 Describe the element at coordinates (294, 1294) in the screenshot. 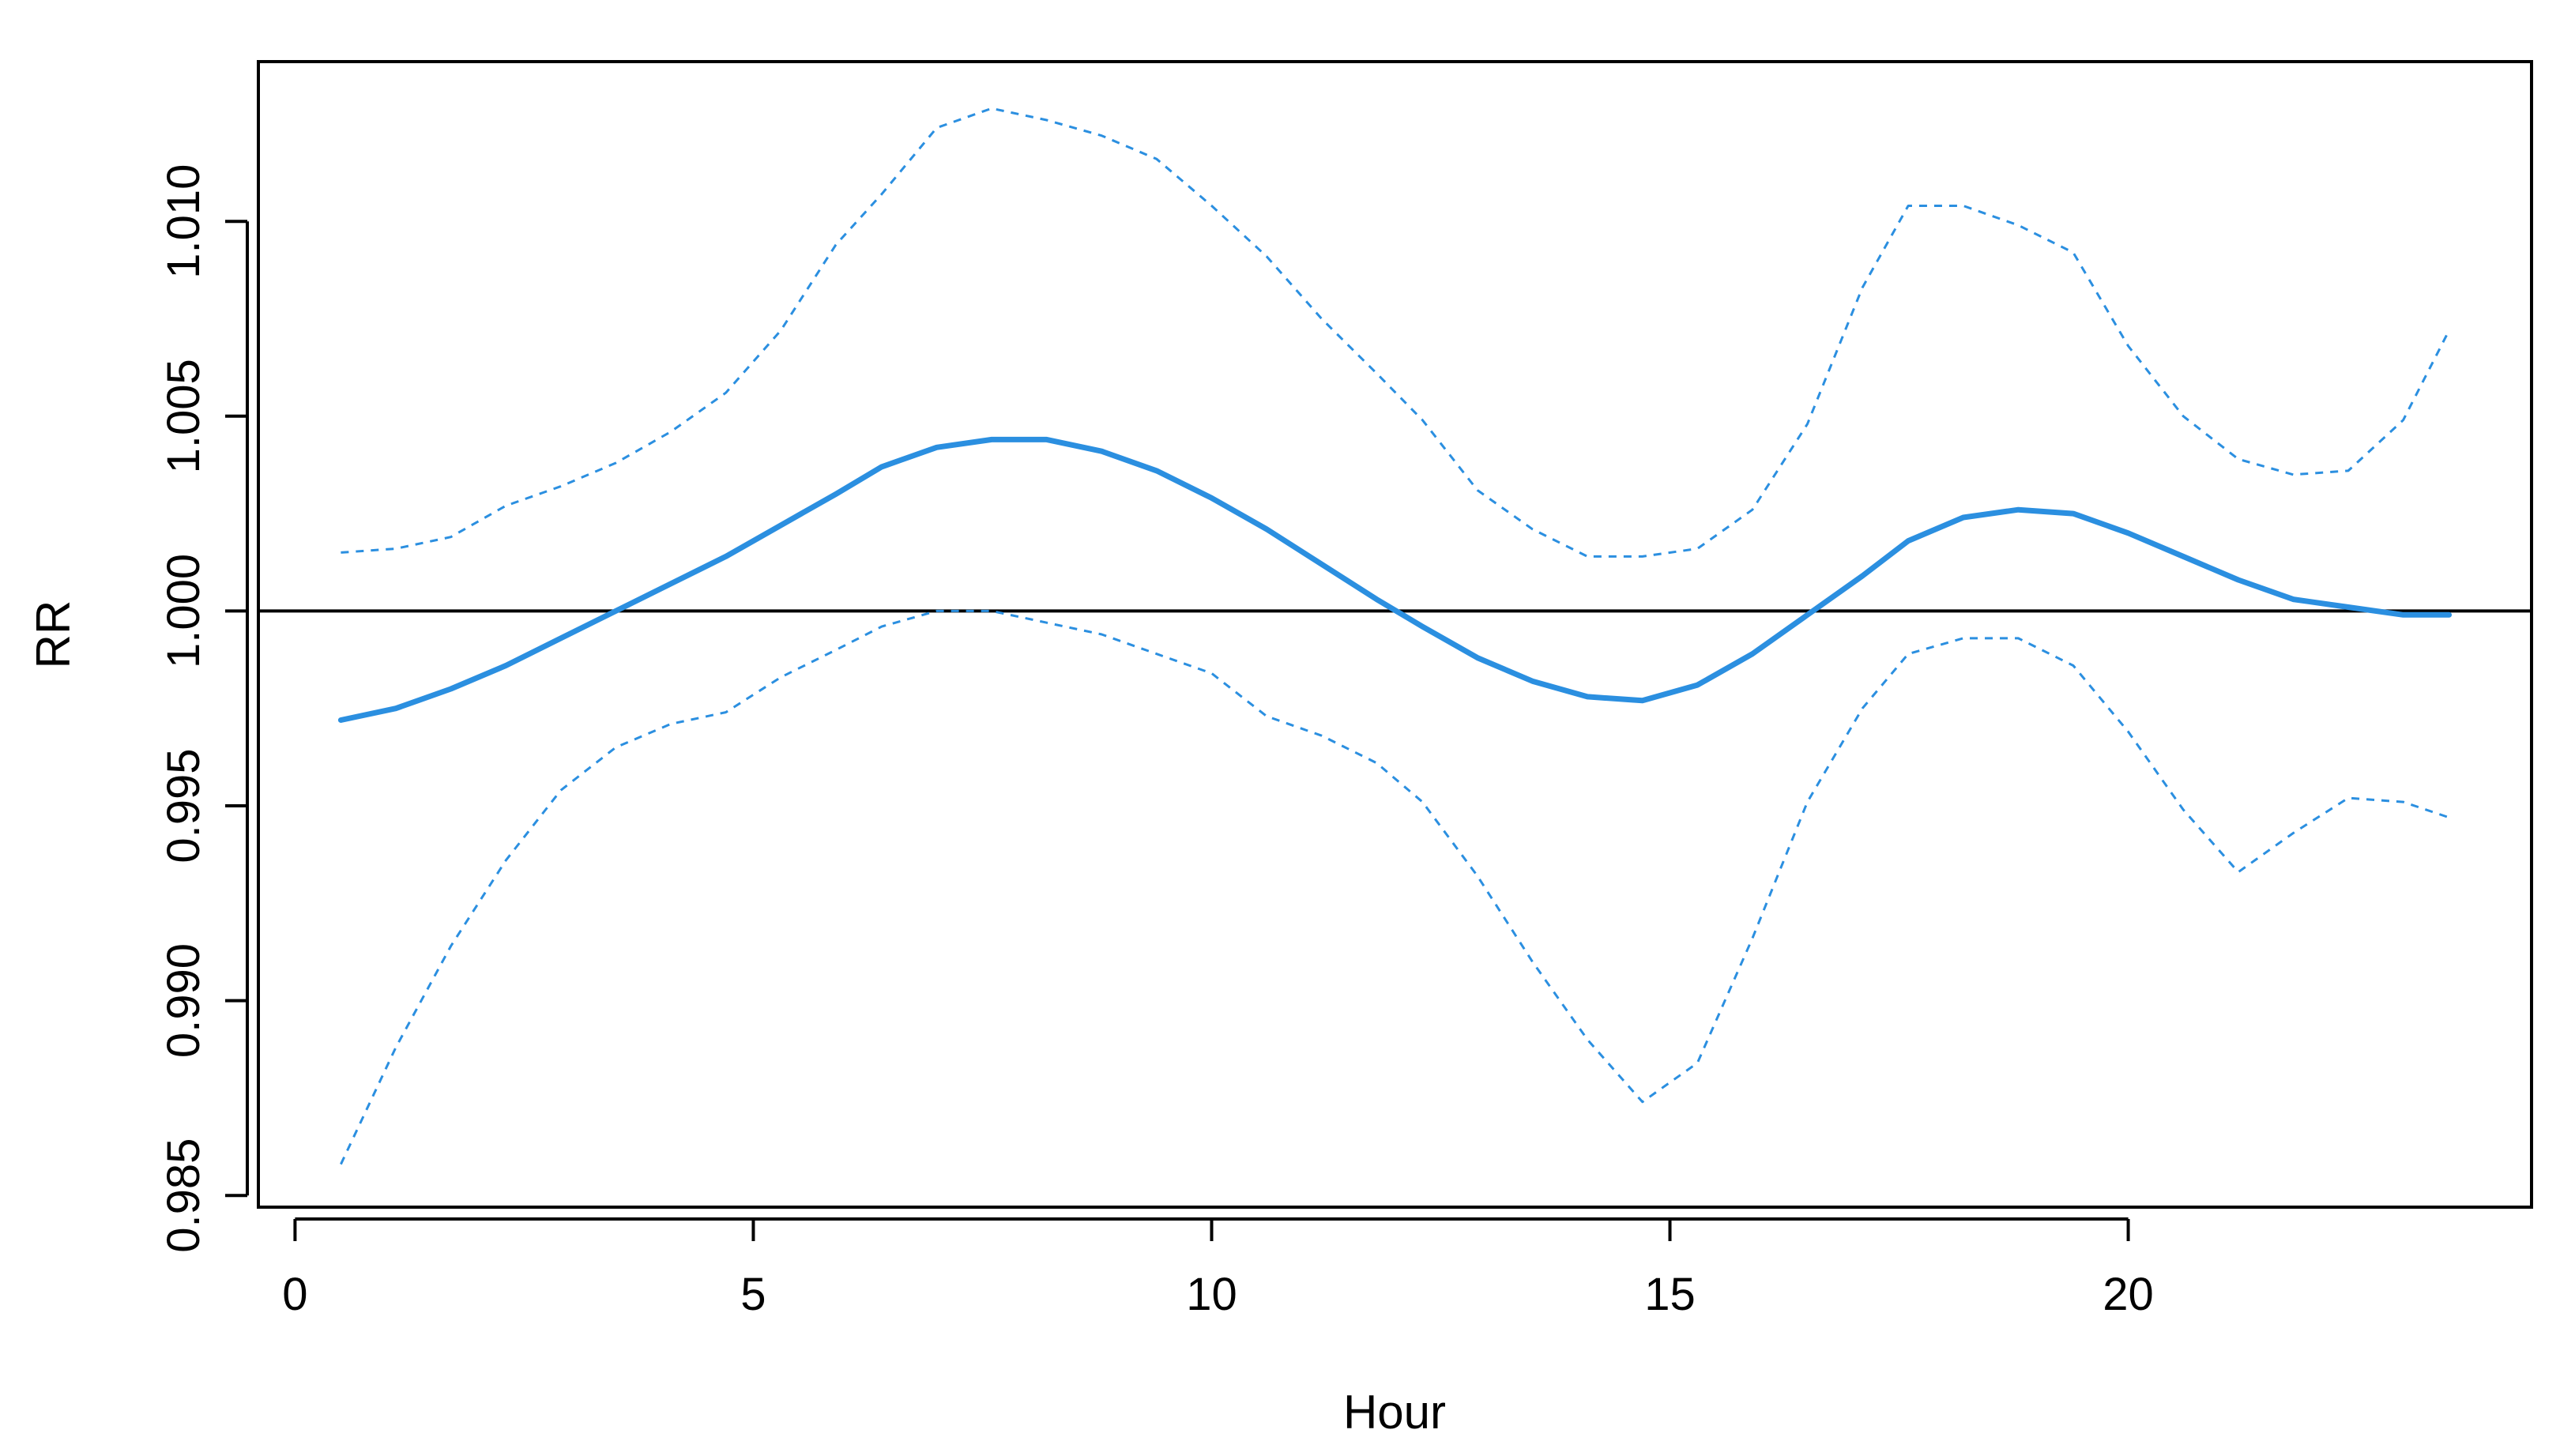

I see `x-tick-label: 0` at that location.